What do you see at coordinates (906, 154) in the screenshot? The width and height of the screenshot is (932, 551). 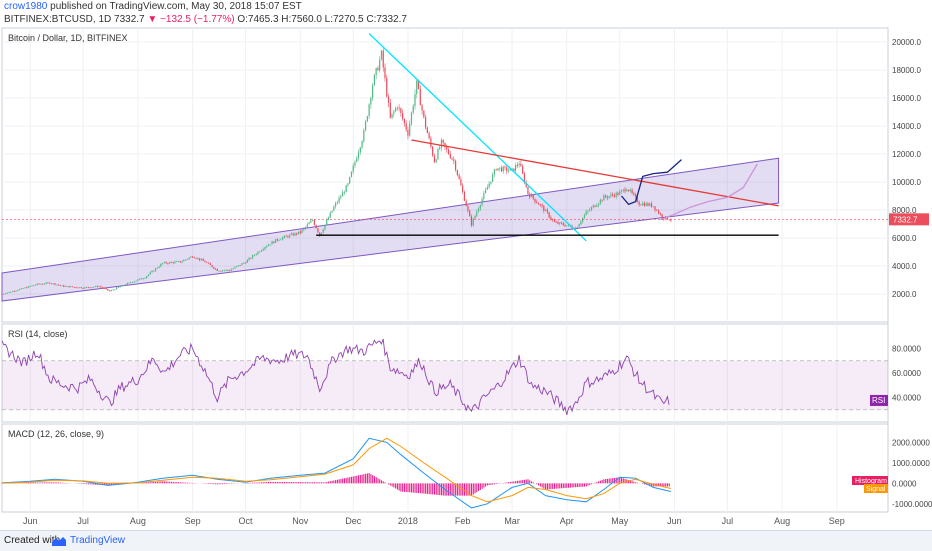 I see `y-tick-label: 12000.0` at bounding box center [906, 154].